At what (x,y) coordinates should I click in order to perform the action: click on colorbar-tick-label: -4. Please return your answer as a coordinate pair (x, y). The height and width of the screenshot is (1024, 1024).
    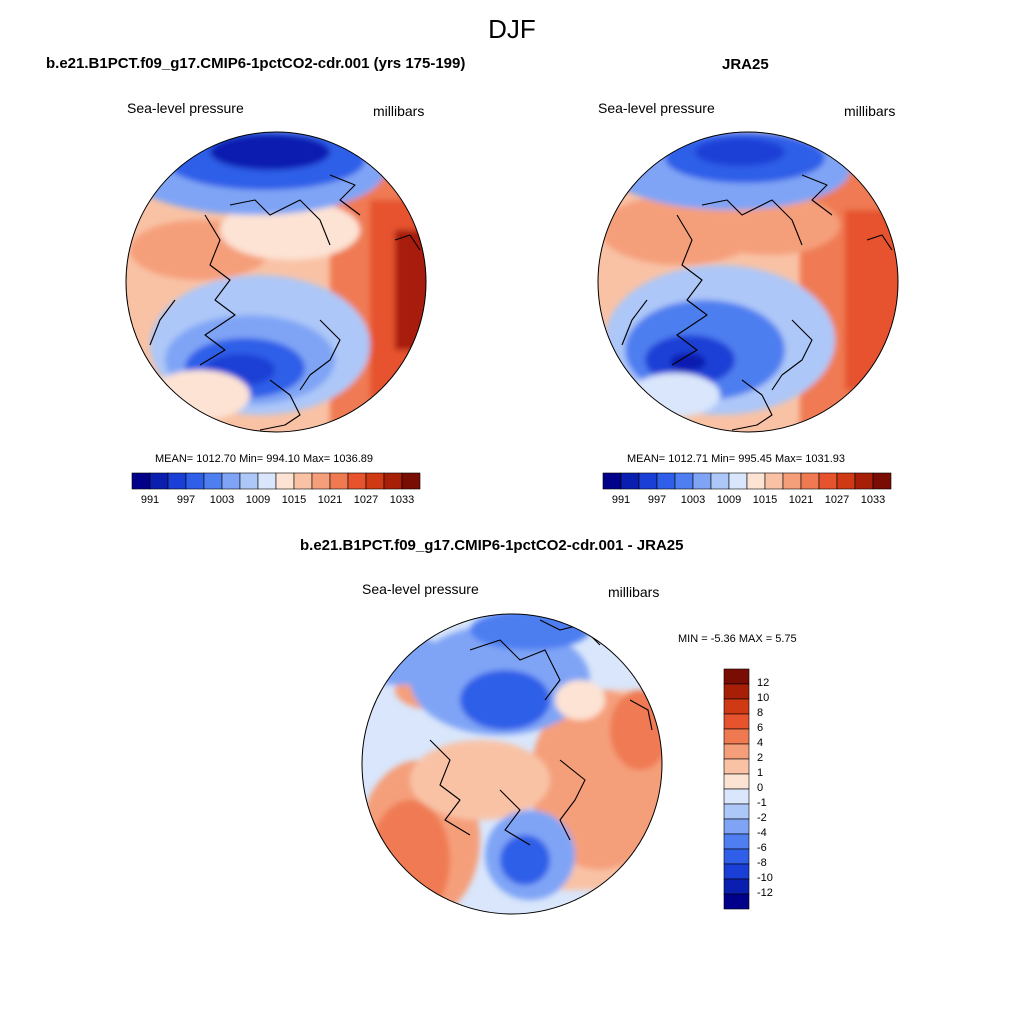
    Looking at the image, I should click on (762, 833).